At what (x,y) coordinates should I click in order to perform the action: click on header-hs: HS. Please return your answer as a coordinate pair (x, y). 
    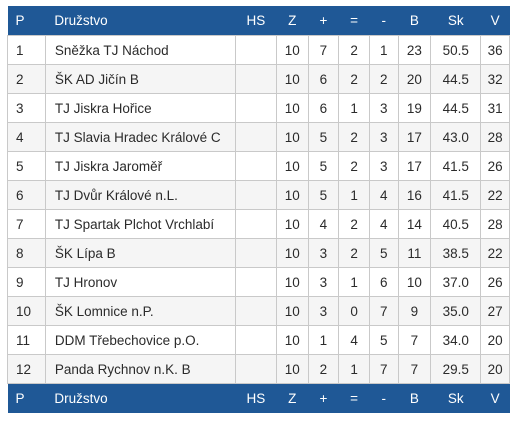
    Looking at the image, I should click on (256, 21).